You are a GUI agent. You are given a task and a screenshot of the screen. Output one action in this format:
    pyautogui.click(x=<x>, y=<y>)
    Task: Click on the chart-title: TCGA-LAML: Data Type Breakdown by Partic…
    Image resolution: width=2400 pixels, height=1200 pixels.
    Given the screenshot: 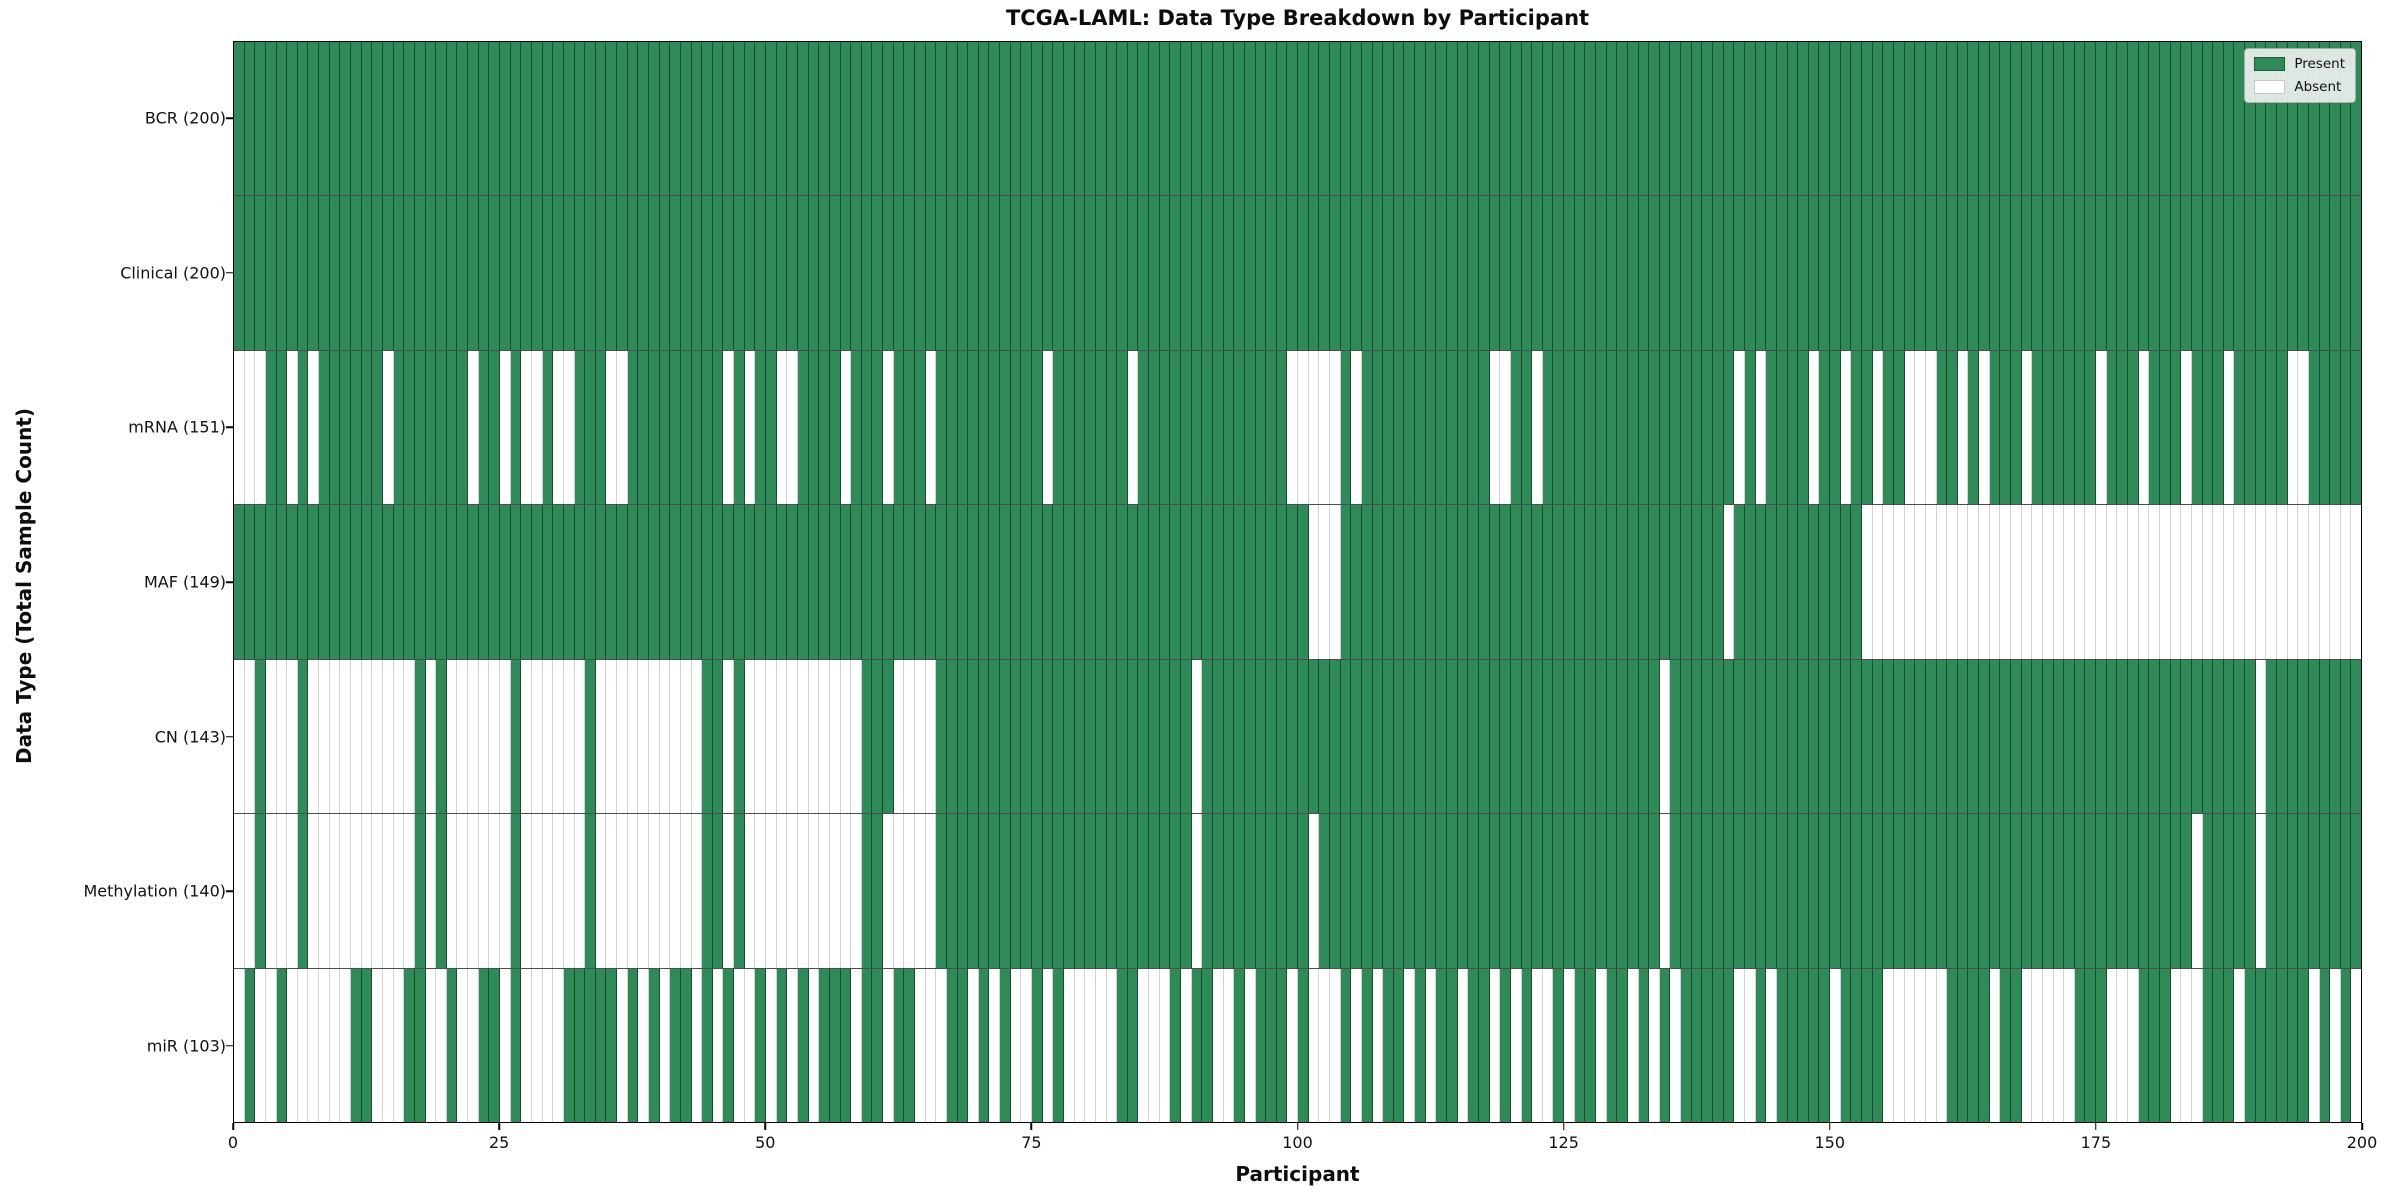 What is the action you would take?
    pyautogui.click(x=1297, y=18)
    